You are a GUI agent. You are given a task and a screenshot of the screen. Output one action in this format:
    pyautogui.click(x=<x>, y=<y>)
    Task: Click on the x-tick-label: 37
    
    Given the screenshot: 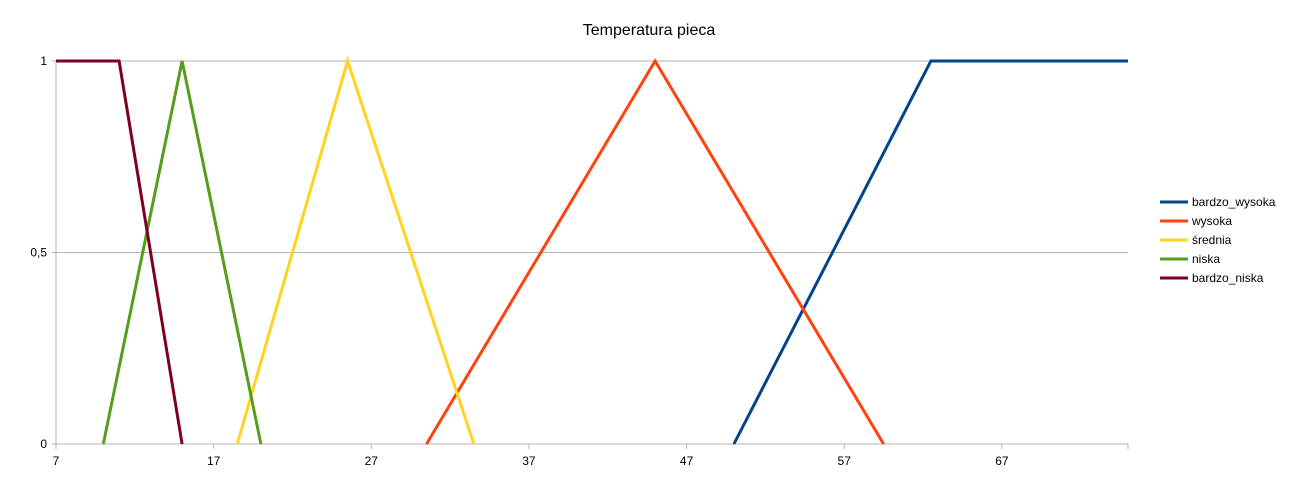 What is the action you would take?
    pyautogui.click(x=529, y=461)
    